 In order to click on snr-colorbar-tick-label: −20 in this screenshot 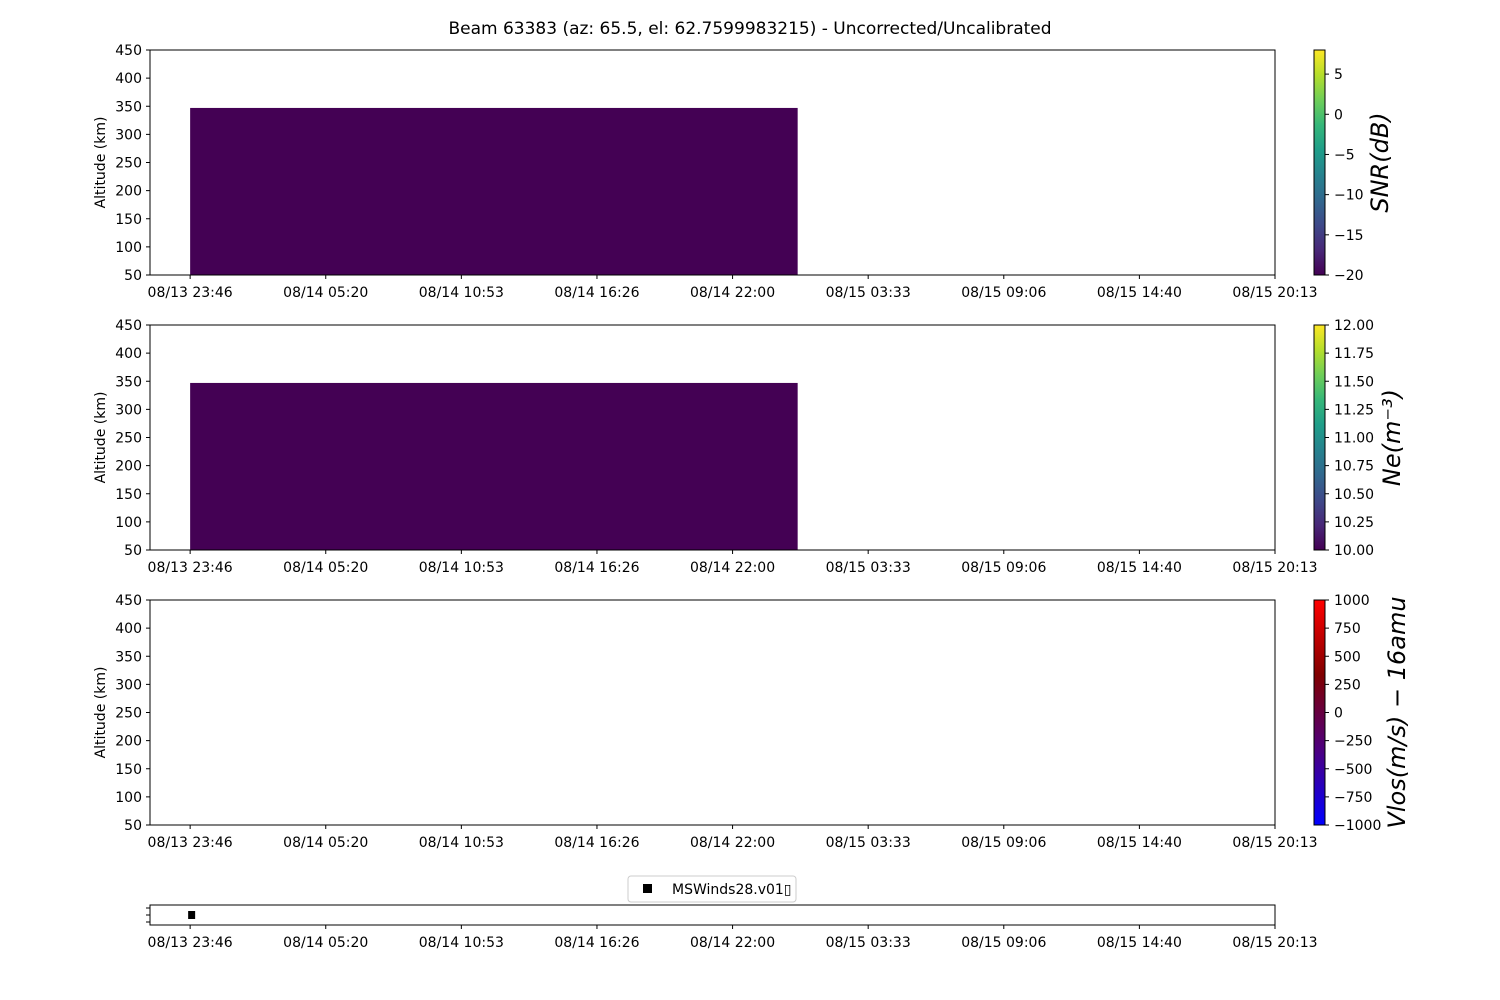, I will do `click(1349, 276)`.